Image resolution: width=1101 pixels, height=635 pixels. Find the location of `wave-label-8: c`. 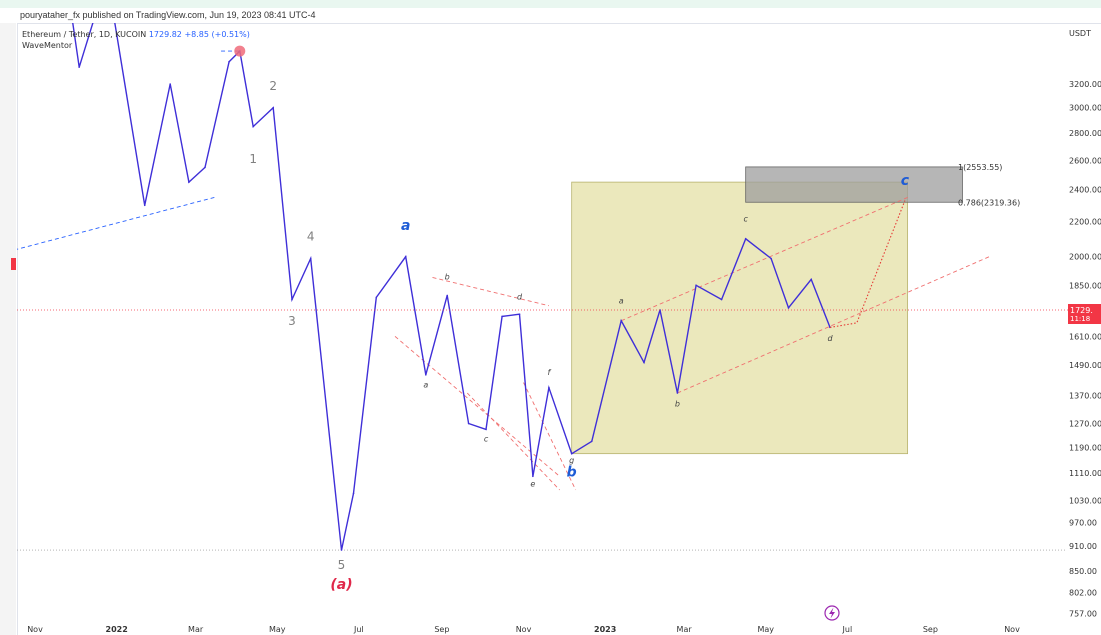

wave-label-8: c is located at coordinates (905, 181).